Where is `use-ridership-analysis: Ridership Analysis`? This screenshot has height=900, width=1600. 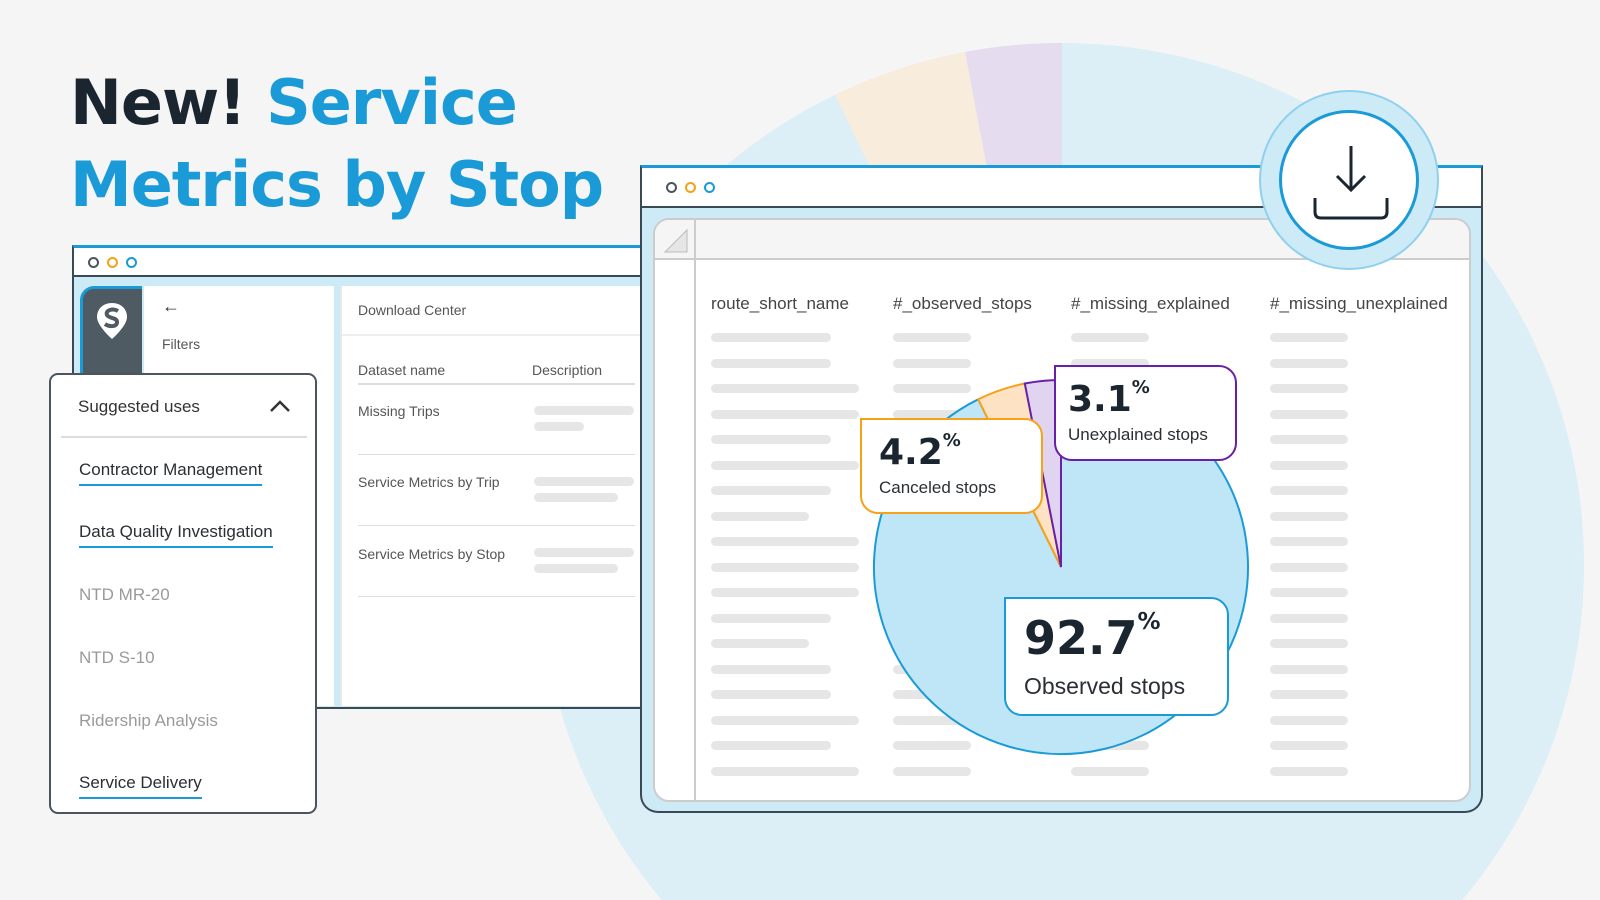 use-ridership-analysis: Ridership Analysis is located at coordinates (148, 720).